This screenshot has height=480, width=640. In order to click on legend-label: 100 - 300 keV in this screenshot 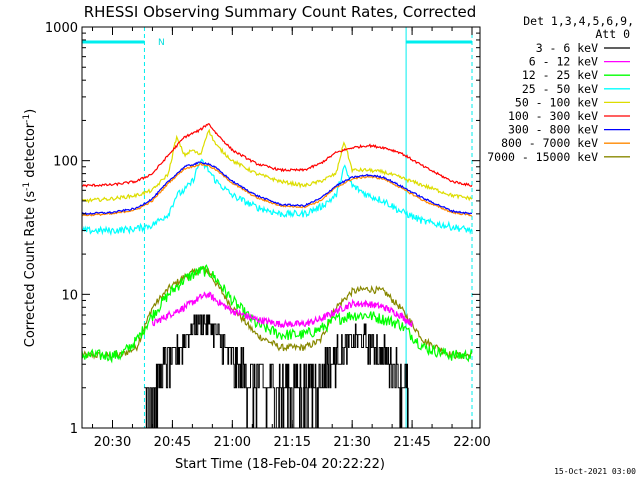, I will do `click(553, 116)`.